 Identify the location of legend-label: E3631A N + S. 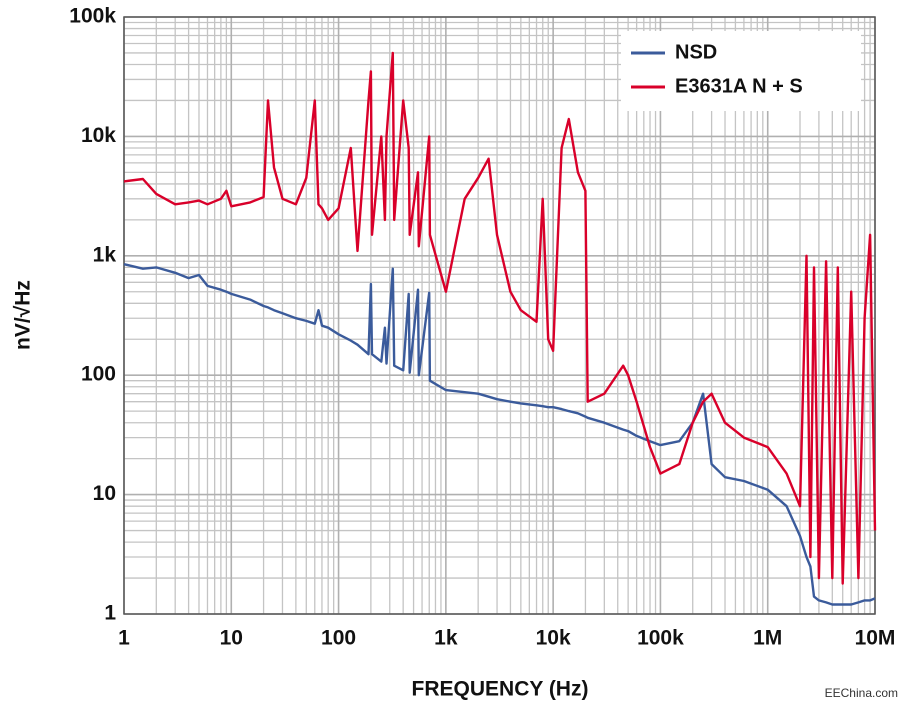
(739, 86).